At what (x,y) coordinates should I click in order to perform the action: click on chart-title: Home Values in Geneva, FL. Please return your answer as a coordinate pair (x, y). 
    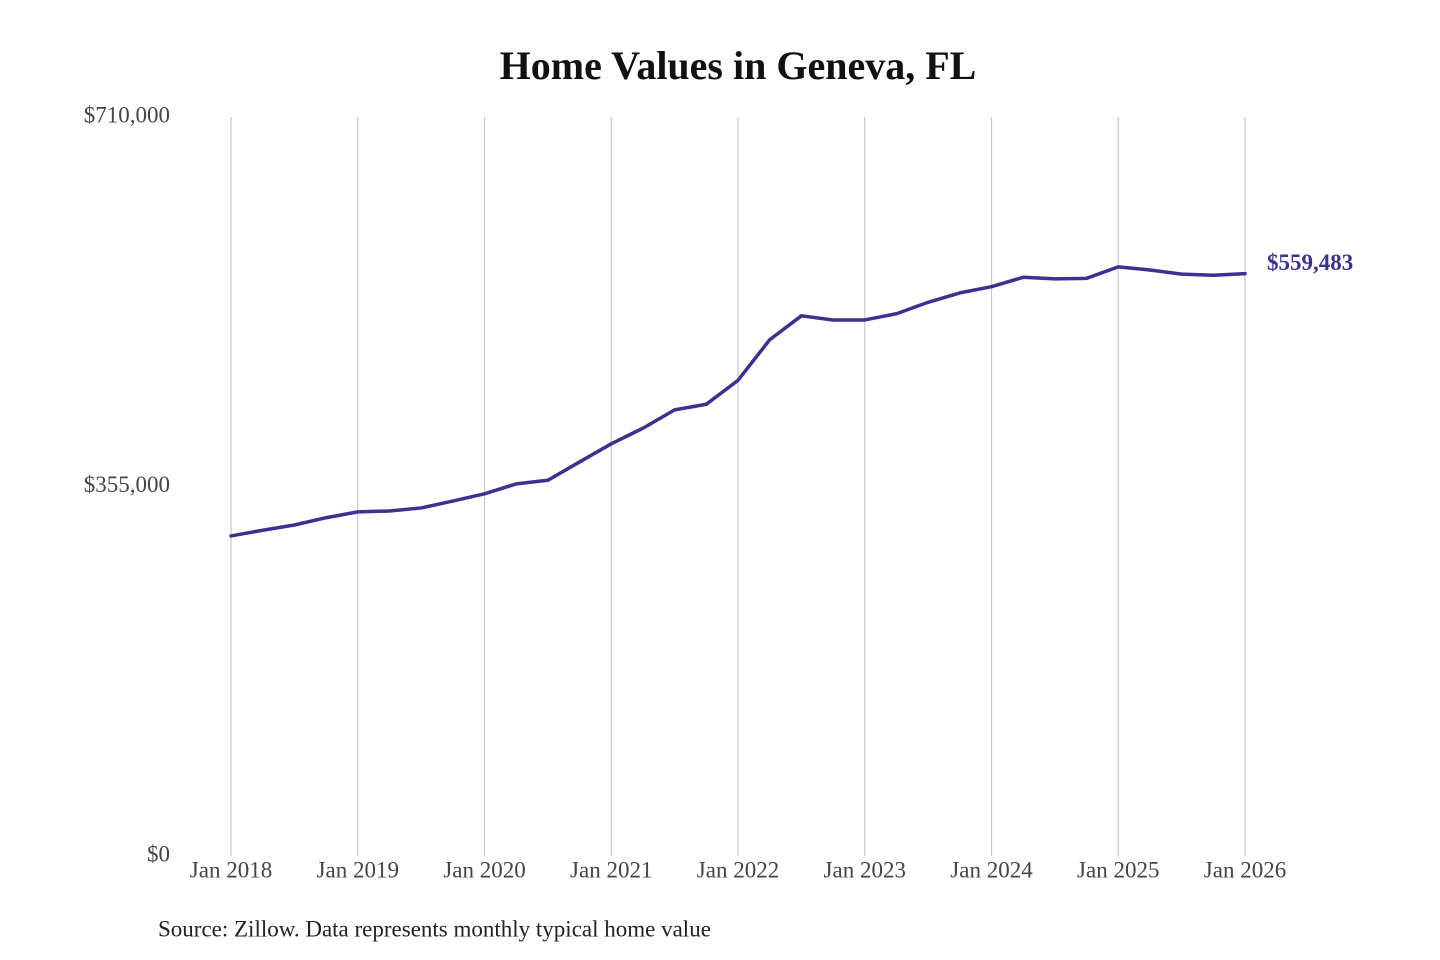
    Looking at the image, I should click on (738, 65).